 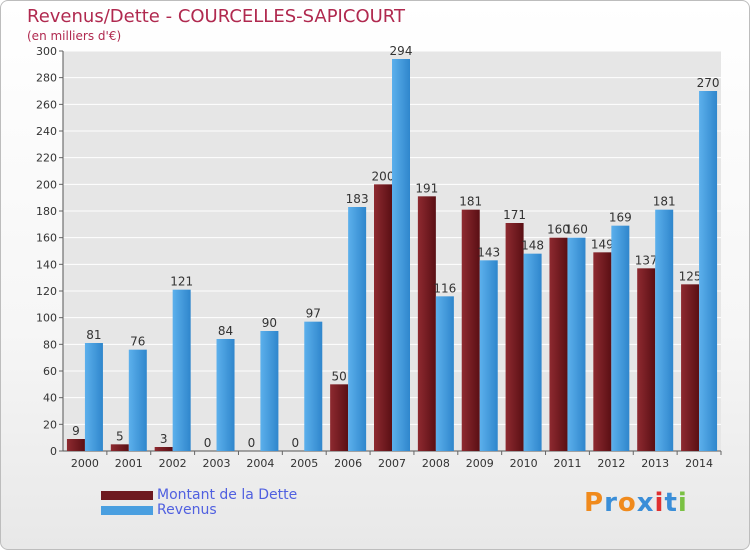 What do you see at coordinates (46, 184) in the screenshot?
I see `y-tick-label: 200` at bounding box center [46, 184].